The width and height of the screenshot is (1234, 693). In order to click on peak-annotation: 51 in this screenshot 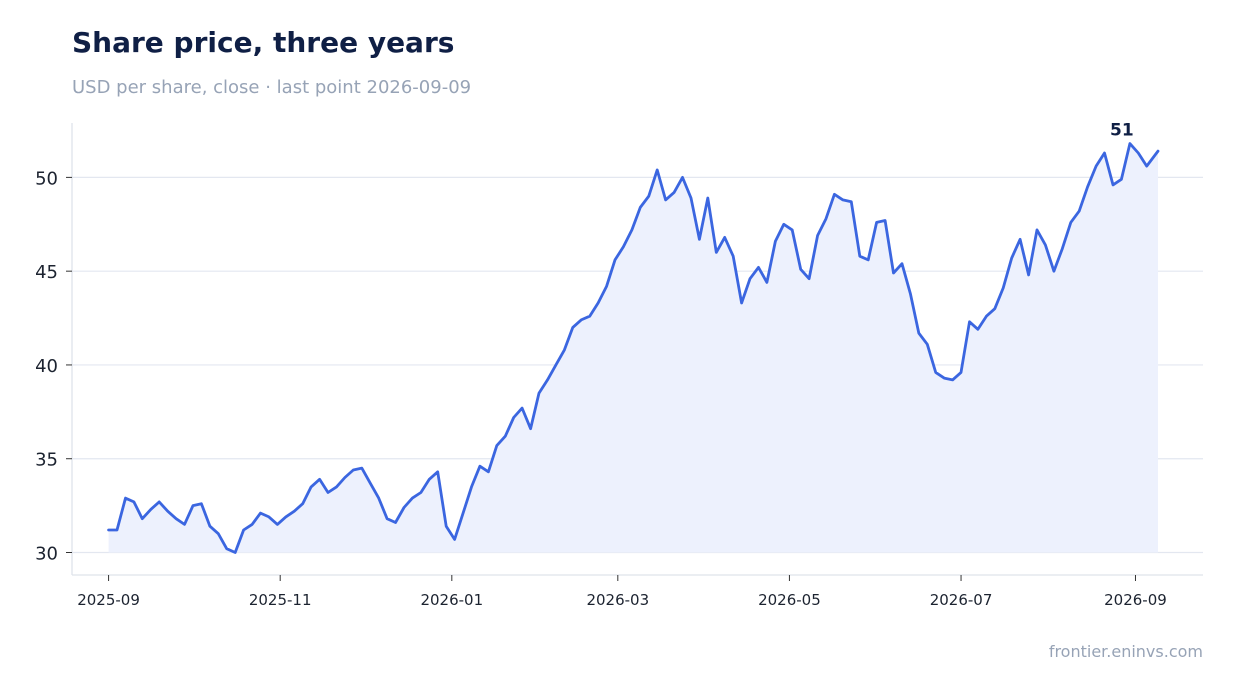, I will do `click(1122, 131)`.